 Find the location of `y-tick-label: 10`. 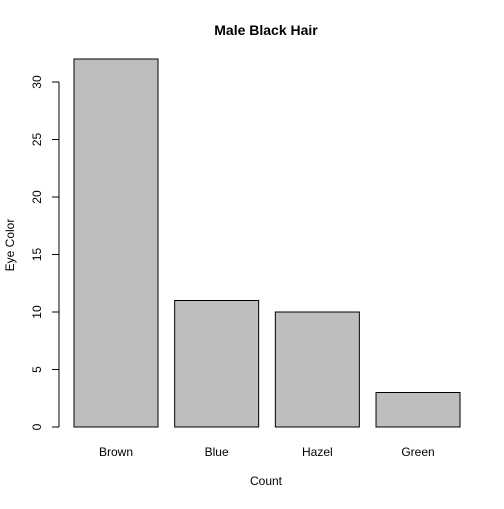

y-tick-label: 10 is located at coordinates (37, 312).